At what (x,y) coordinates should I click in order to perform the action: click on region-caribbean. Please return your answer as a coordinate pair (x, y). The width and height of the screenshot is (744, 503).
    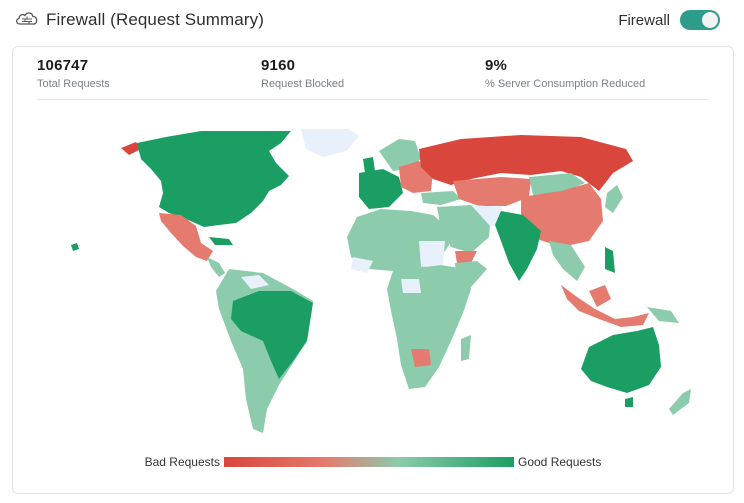
    Looking at the image, I should click on (221, 241).